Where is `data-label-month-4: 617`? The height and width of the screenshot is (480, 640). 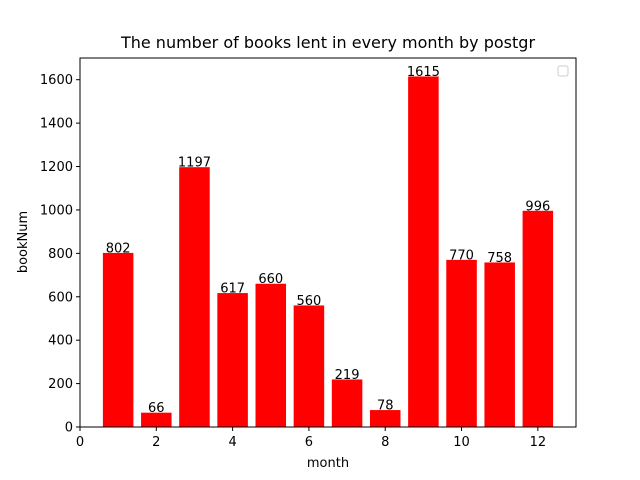
data-label-month-4: 617 is located at coordinates (232, 289).